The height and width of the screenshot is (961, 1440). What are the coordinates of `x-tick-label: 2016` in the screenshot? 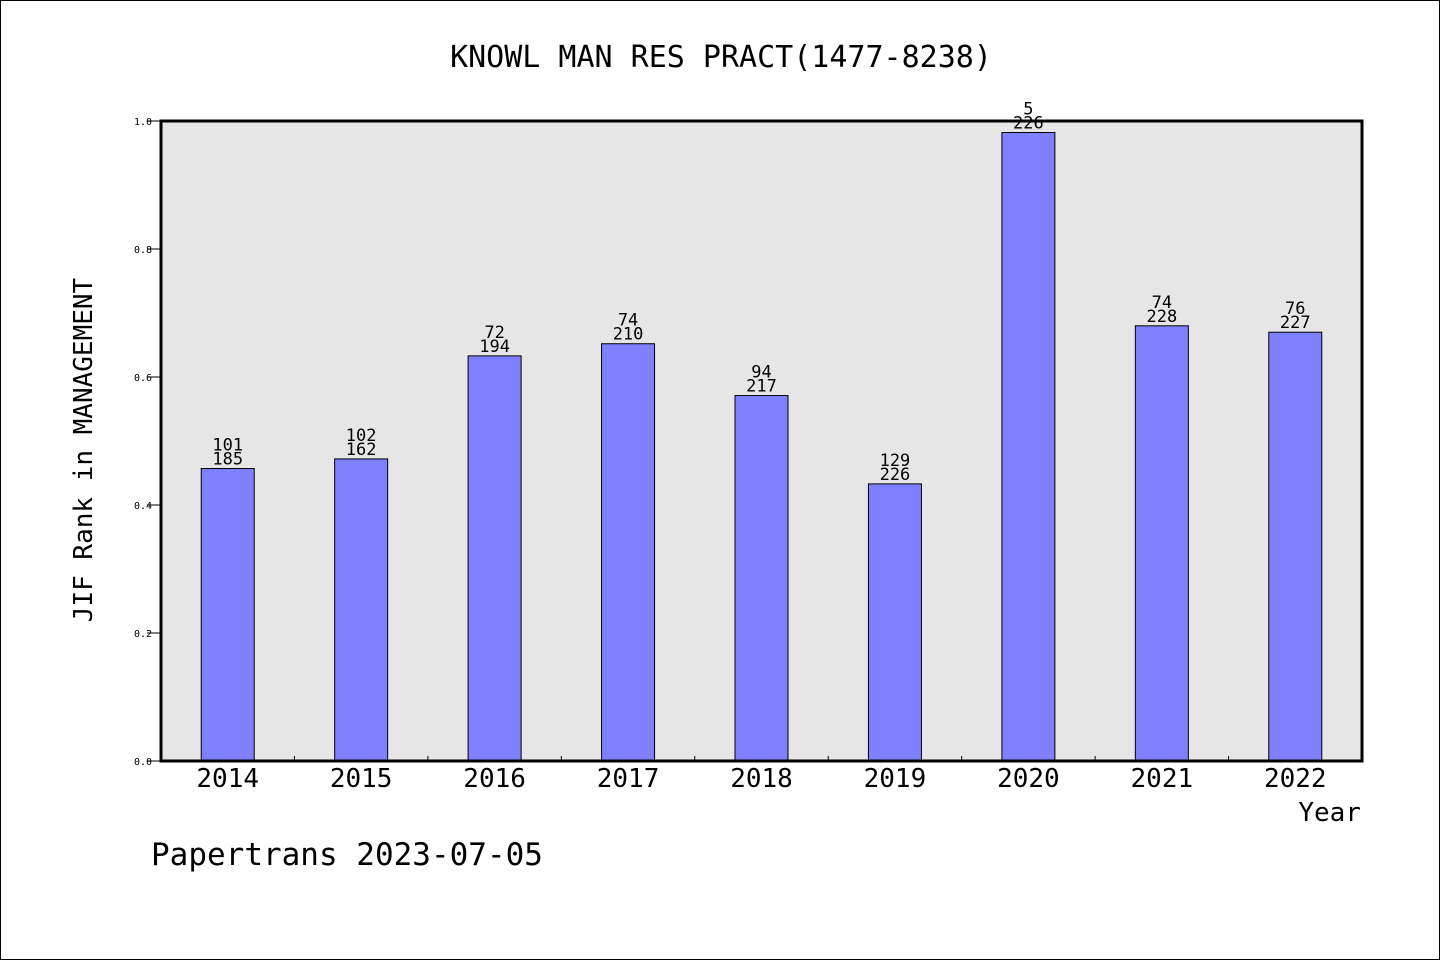 It's located at (494, 779).